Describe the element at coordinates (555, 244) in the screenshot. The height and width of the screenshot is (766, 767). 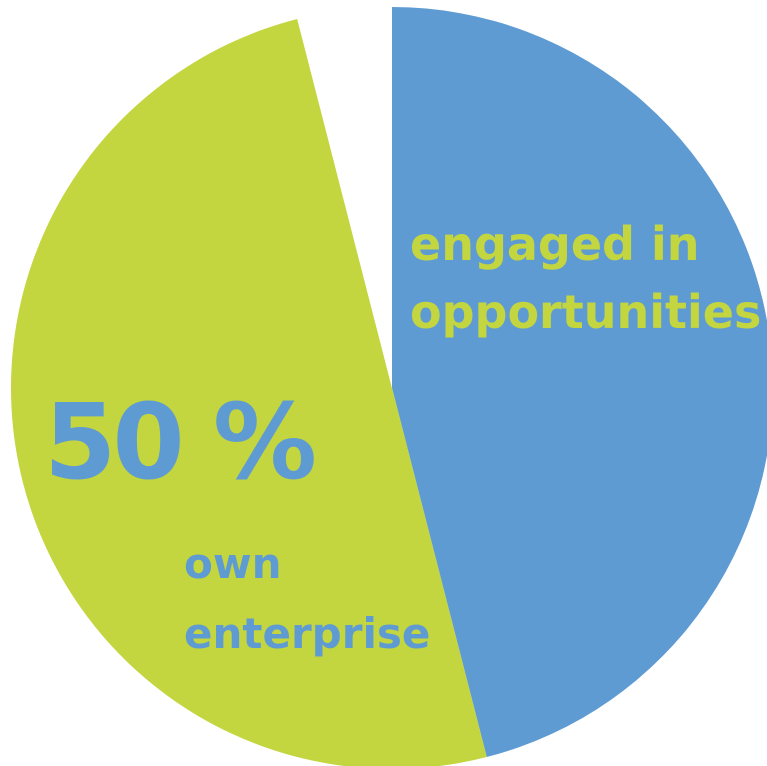
I see `engaged-label-line-1: engaged in` at that location.